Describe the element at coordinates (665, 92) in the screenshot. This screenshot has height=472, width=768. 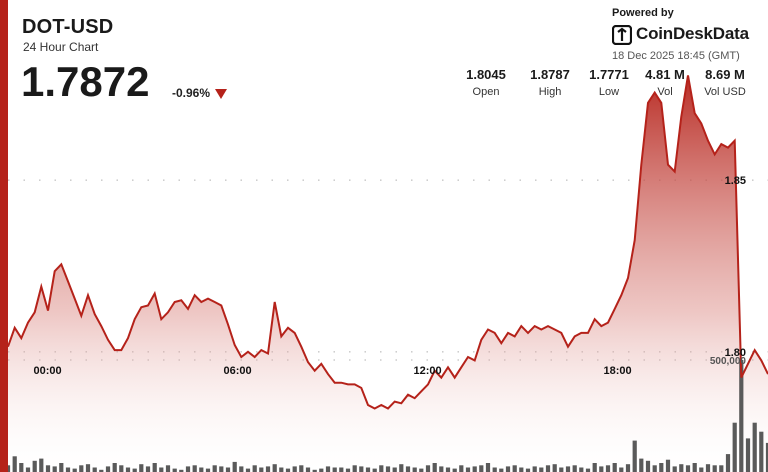
I see `stat-vol-label: Vol` at that location.